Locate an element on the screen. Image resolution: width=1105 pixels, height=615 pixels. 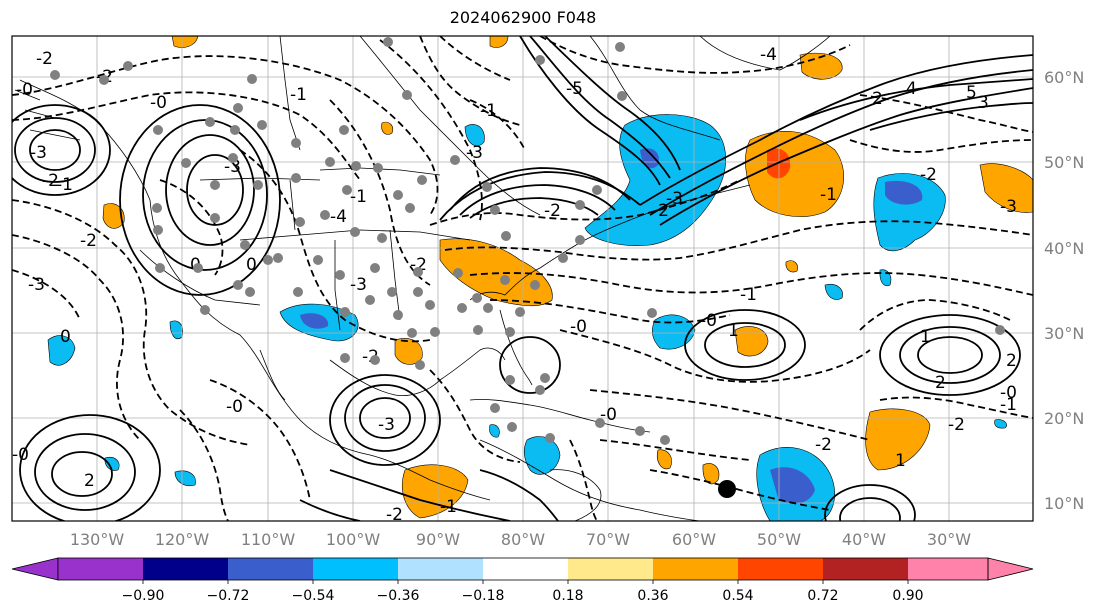
colorbar-extend-min is located at coordinates (35, 569).